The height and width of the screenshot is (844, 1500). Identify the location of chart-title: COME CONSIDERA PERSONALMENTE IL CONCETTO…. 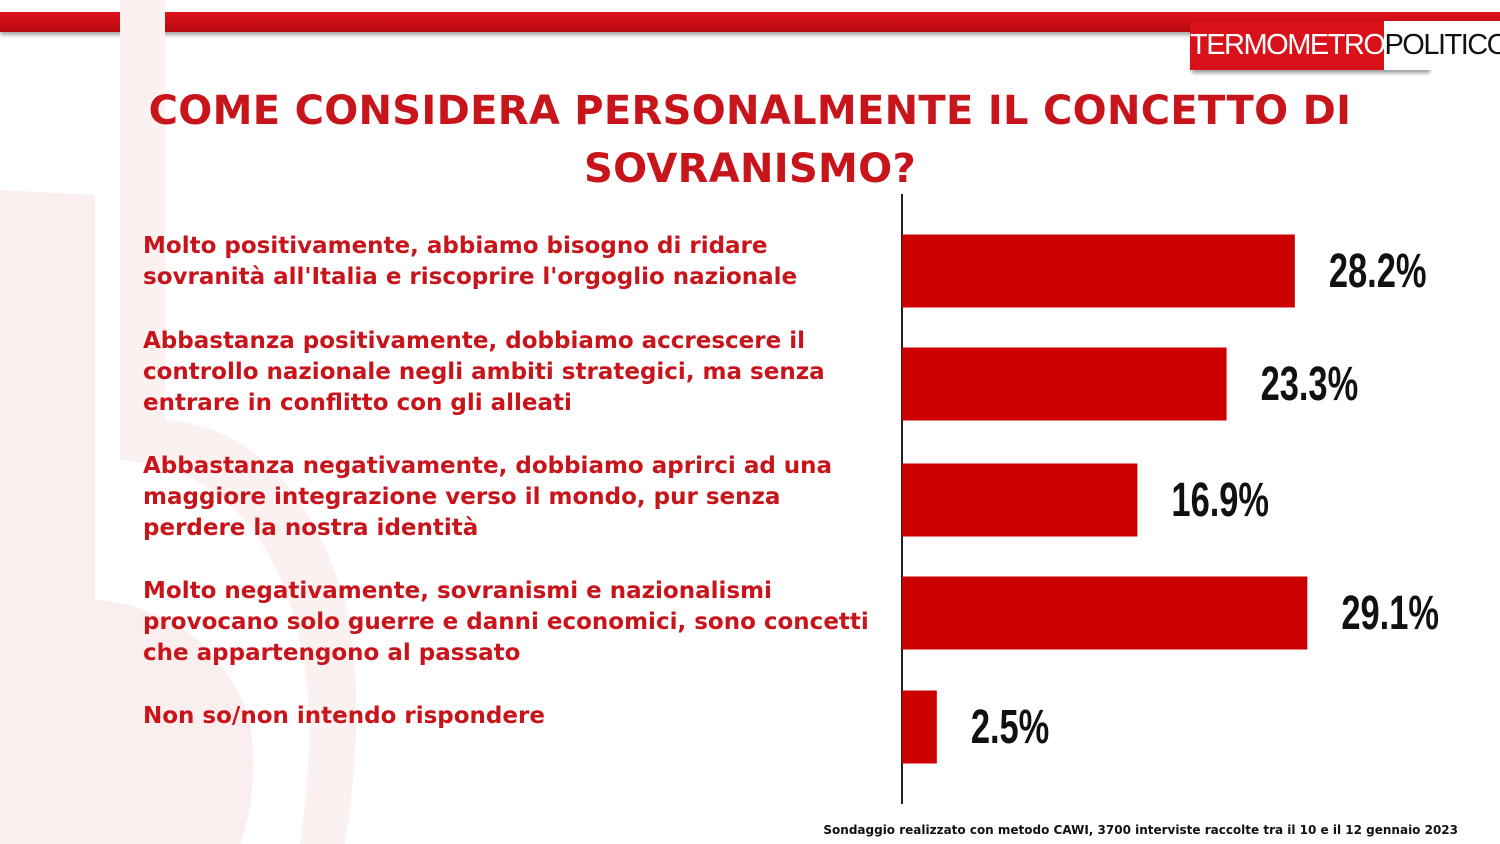
(750, 140).